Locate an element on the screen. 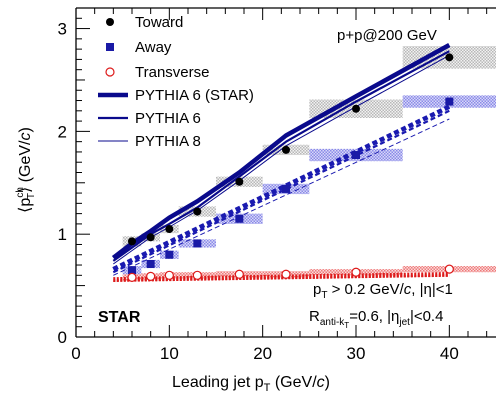 This screenshot has width=496, height=400. legend-item-toward: Toward is located at coordinates (144, 22).